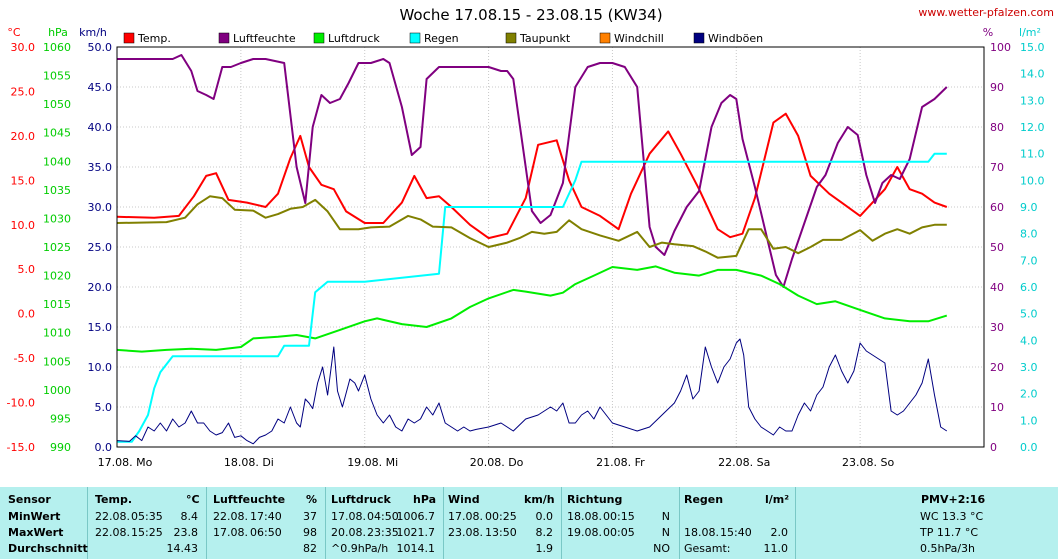  I want to click on wind-axis-tick: 25.0, so click(100, 247).